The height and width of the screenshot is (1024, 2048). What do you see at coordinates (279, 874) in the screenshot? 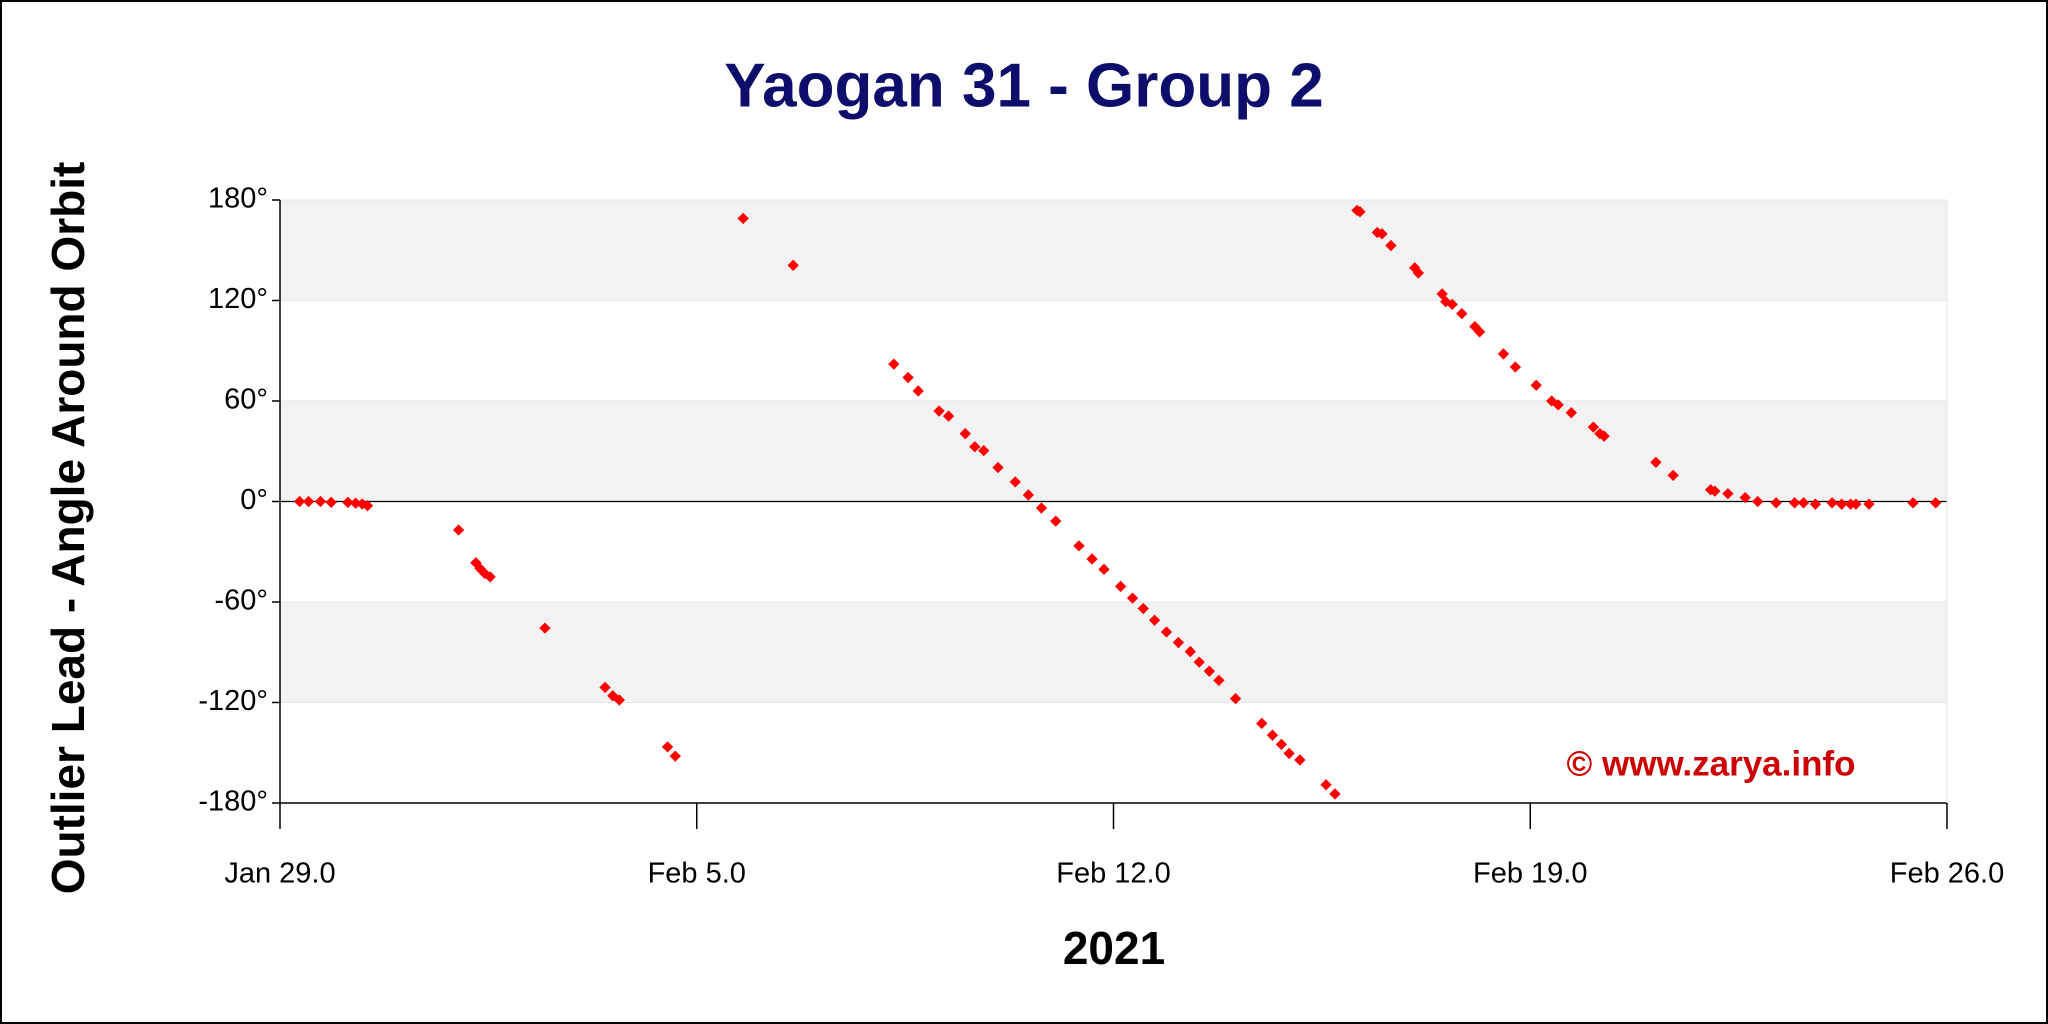
I see `x-tick-label: Jan 29.0` at bounding box center [279, 874].